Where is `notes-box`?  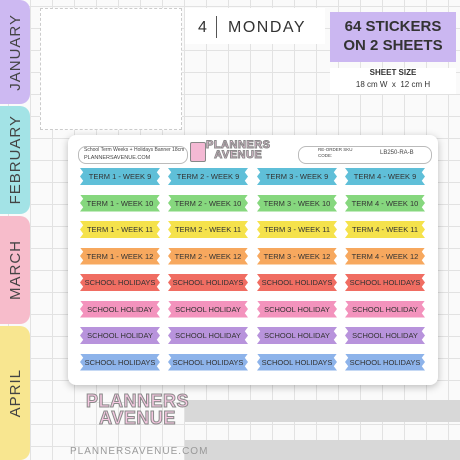
notes-box is located at coordinates (111, 69).